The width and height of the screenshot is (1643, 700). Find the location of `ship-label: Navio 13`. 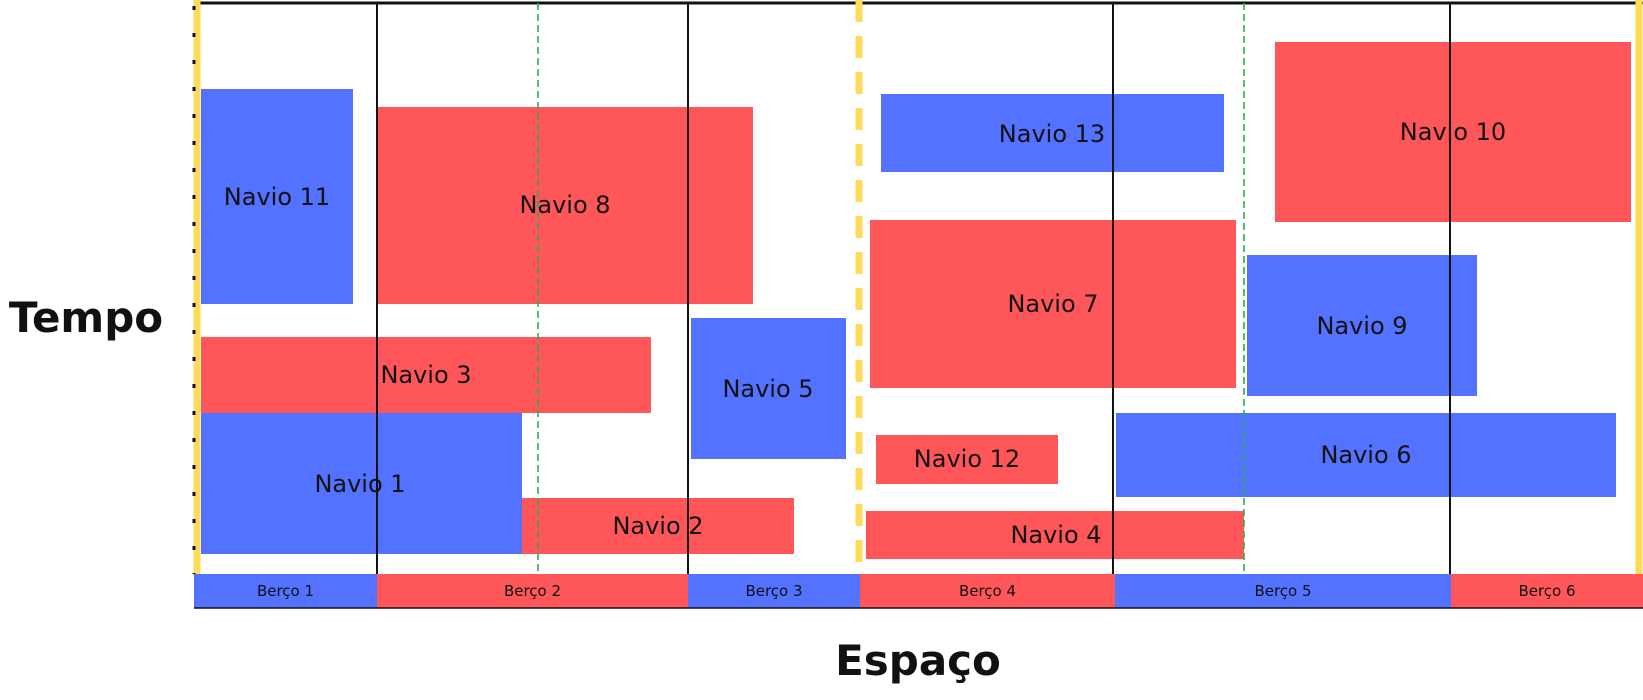

ship-label: Navio 13 is located at coordinates (1052, 134).